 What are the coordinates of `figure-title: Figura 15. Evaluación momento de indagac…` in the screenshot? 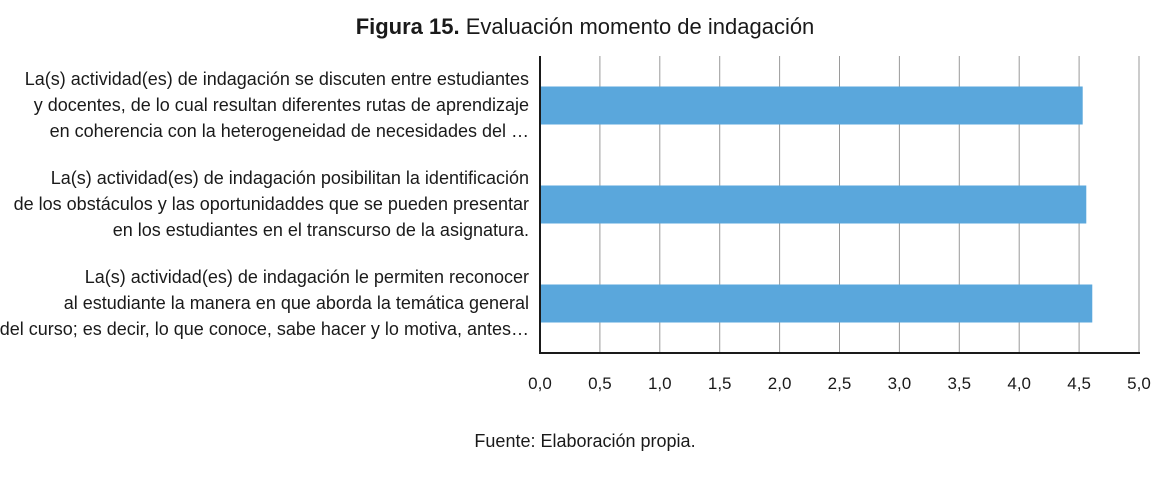 It's located at (585, 27).